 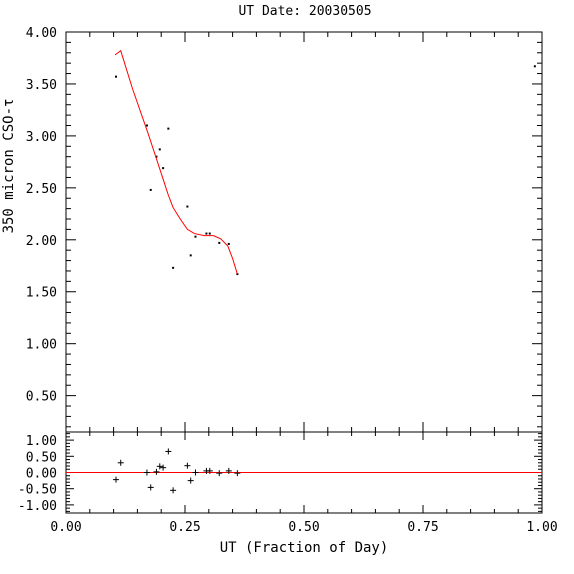 What do you see at coordinates (41, 293) in the screenshot?
I see `main-y-tick-label: 1.50` at bounding box center [41, 293].